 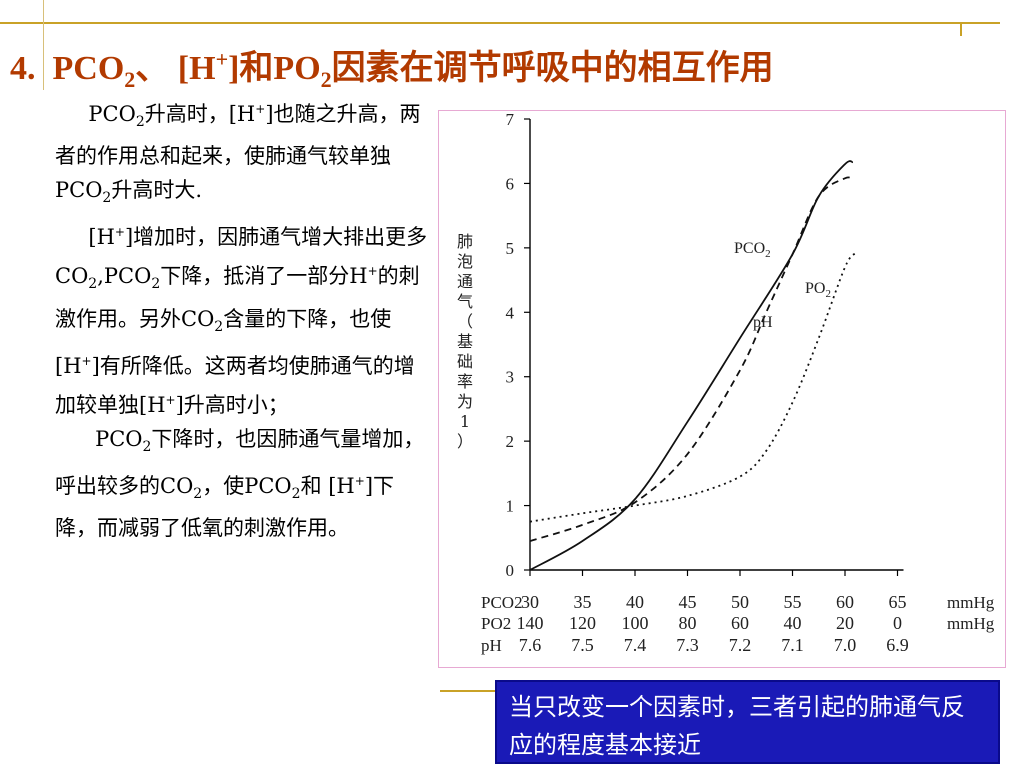 What do you see at coordinates (961, 29) in the screenshot?
I see `top-right-tick` at bounding box center [961, 29].